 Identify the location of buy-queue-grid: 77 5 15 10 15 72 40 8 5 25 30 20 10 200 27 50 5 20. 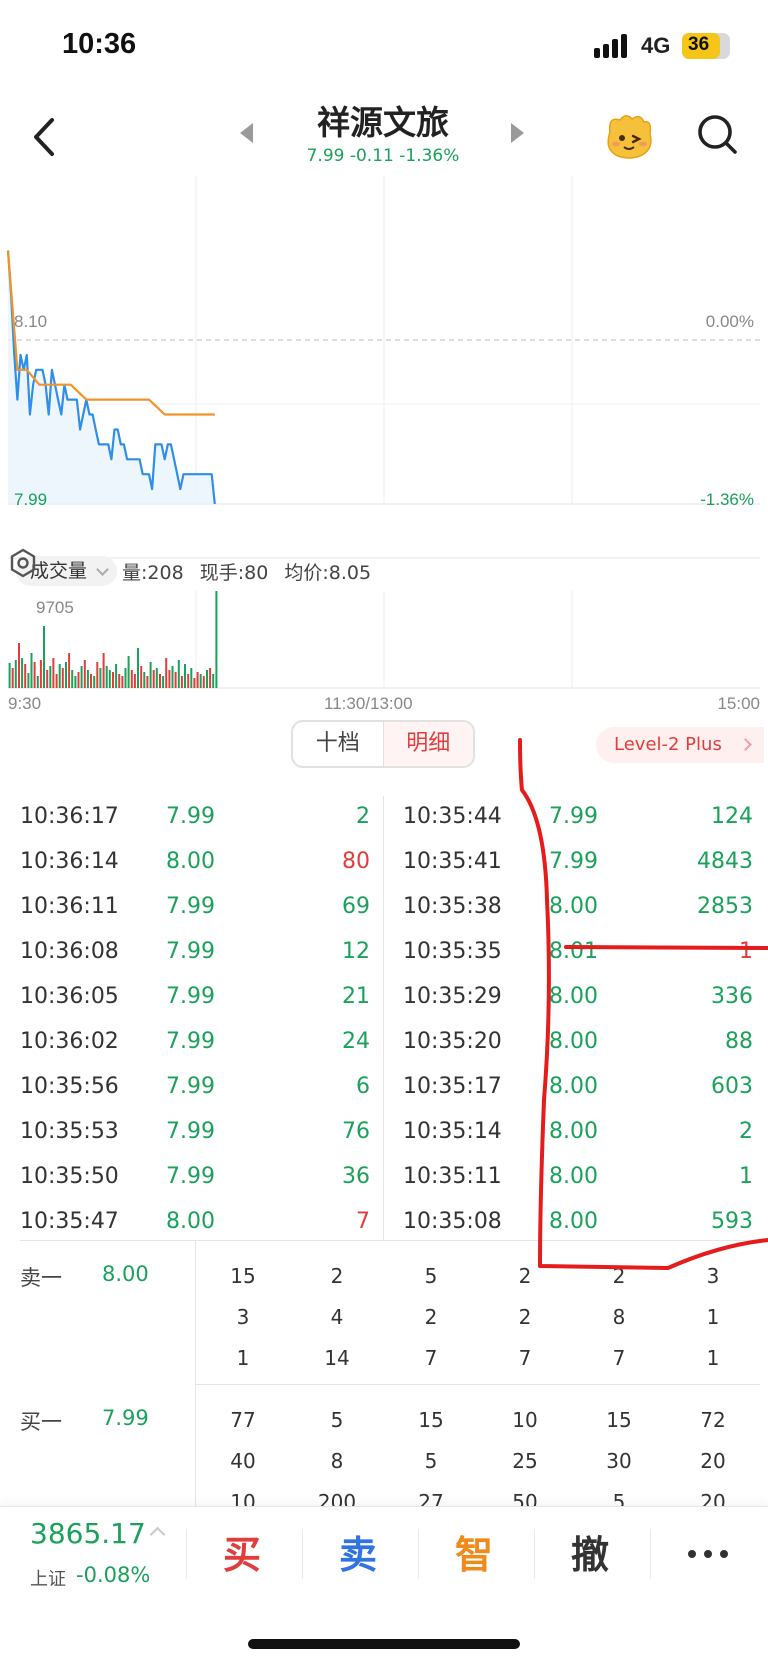
(478, 1457).